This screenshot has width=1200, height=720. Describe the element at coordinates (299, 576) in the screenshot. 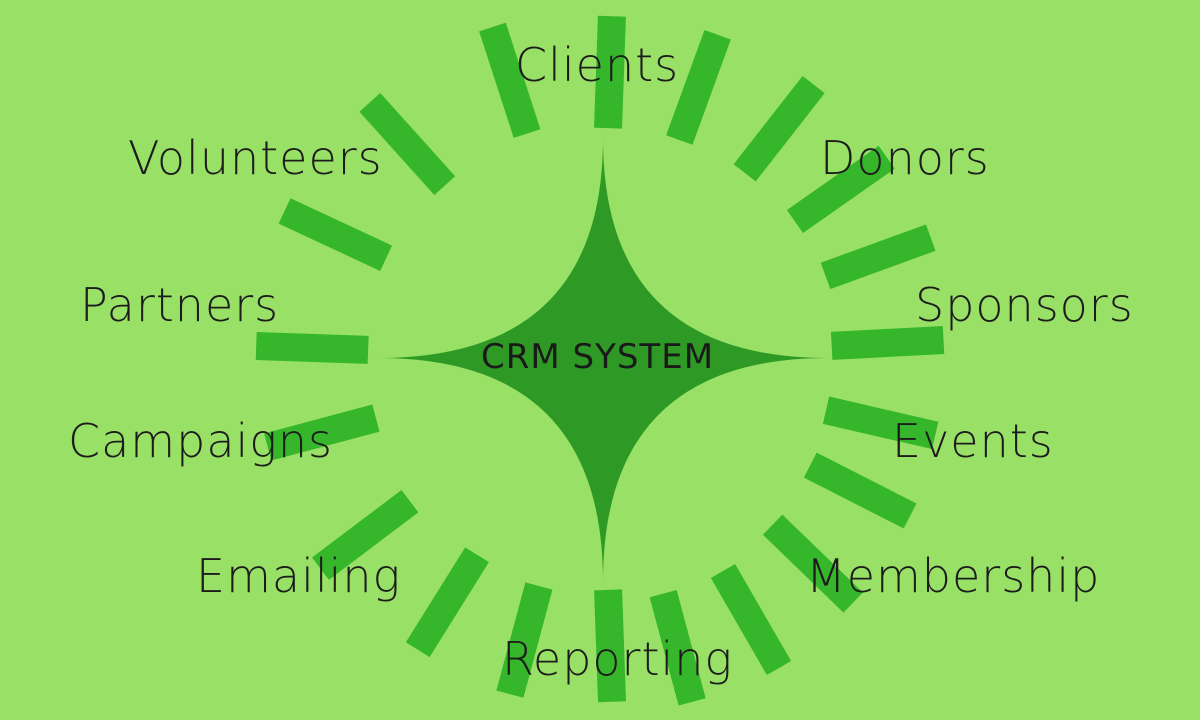

I see `node-label-emailing: Emailing` at that location.